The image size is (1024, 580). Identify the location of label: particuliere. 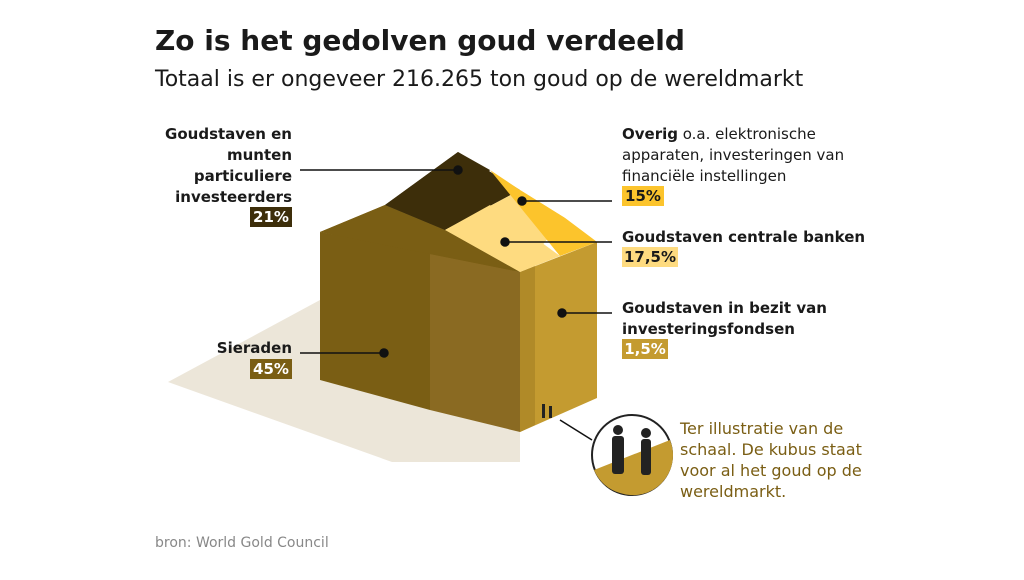
(243, 176).